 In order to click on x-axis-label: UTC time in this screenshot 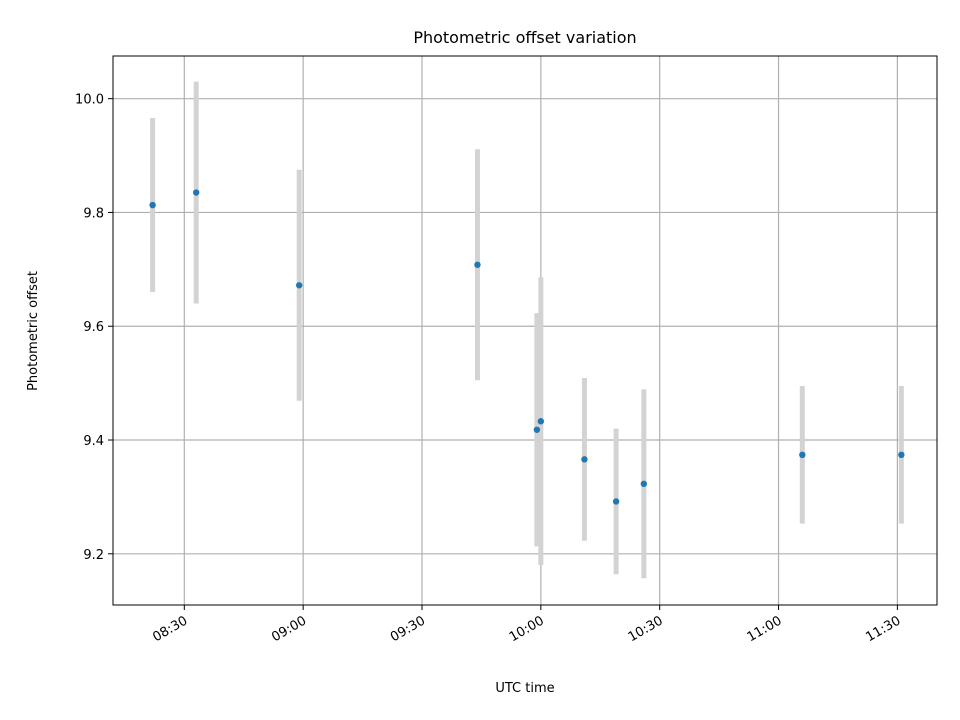, I will do `click(524, 688)`.